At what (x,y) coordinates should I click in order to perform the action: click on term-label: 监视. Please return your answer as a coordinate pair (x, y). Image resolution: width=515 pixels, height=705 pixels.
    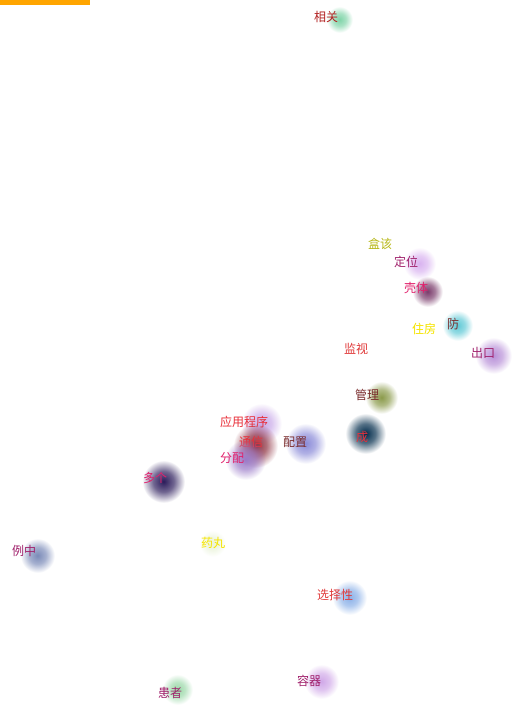
    Looking at the image, I should click on (356, 349).